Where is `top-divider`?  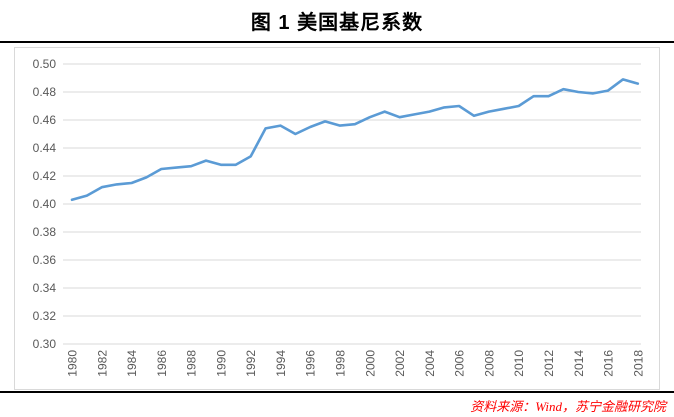 top-divider is located at coordinates (337, 42).